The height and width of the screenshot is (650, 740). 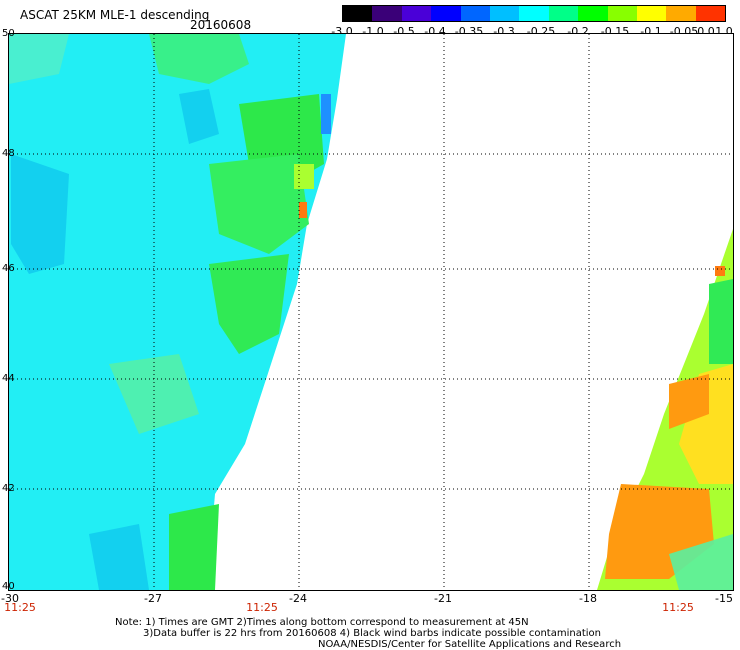 What do you see at coordinates (115, 15) in the screenshot?
I see `map-title: ASCAT 25KM MLE-1 descending` at bounding box center [115, 15].